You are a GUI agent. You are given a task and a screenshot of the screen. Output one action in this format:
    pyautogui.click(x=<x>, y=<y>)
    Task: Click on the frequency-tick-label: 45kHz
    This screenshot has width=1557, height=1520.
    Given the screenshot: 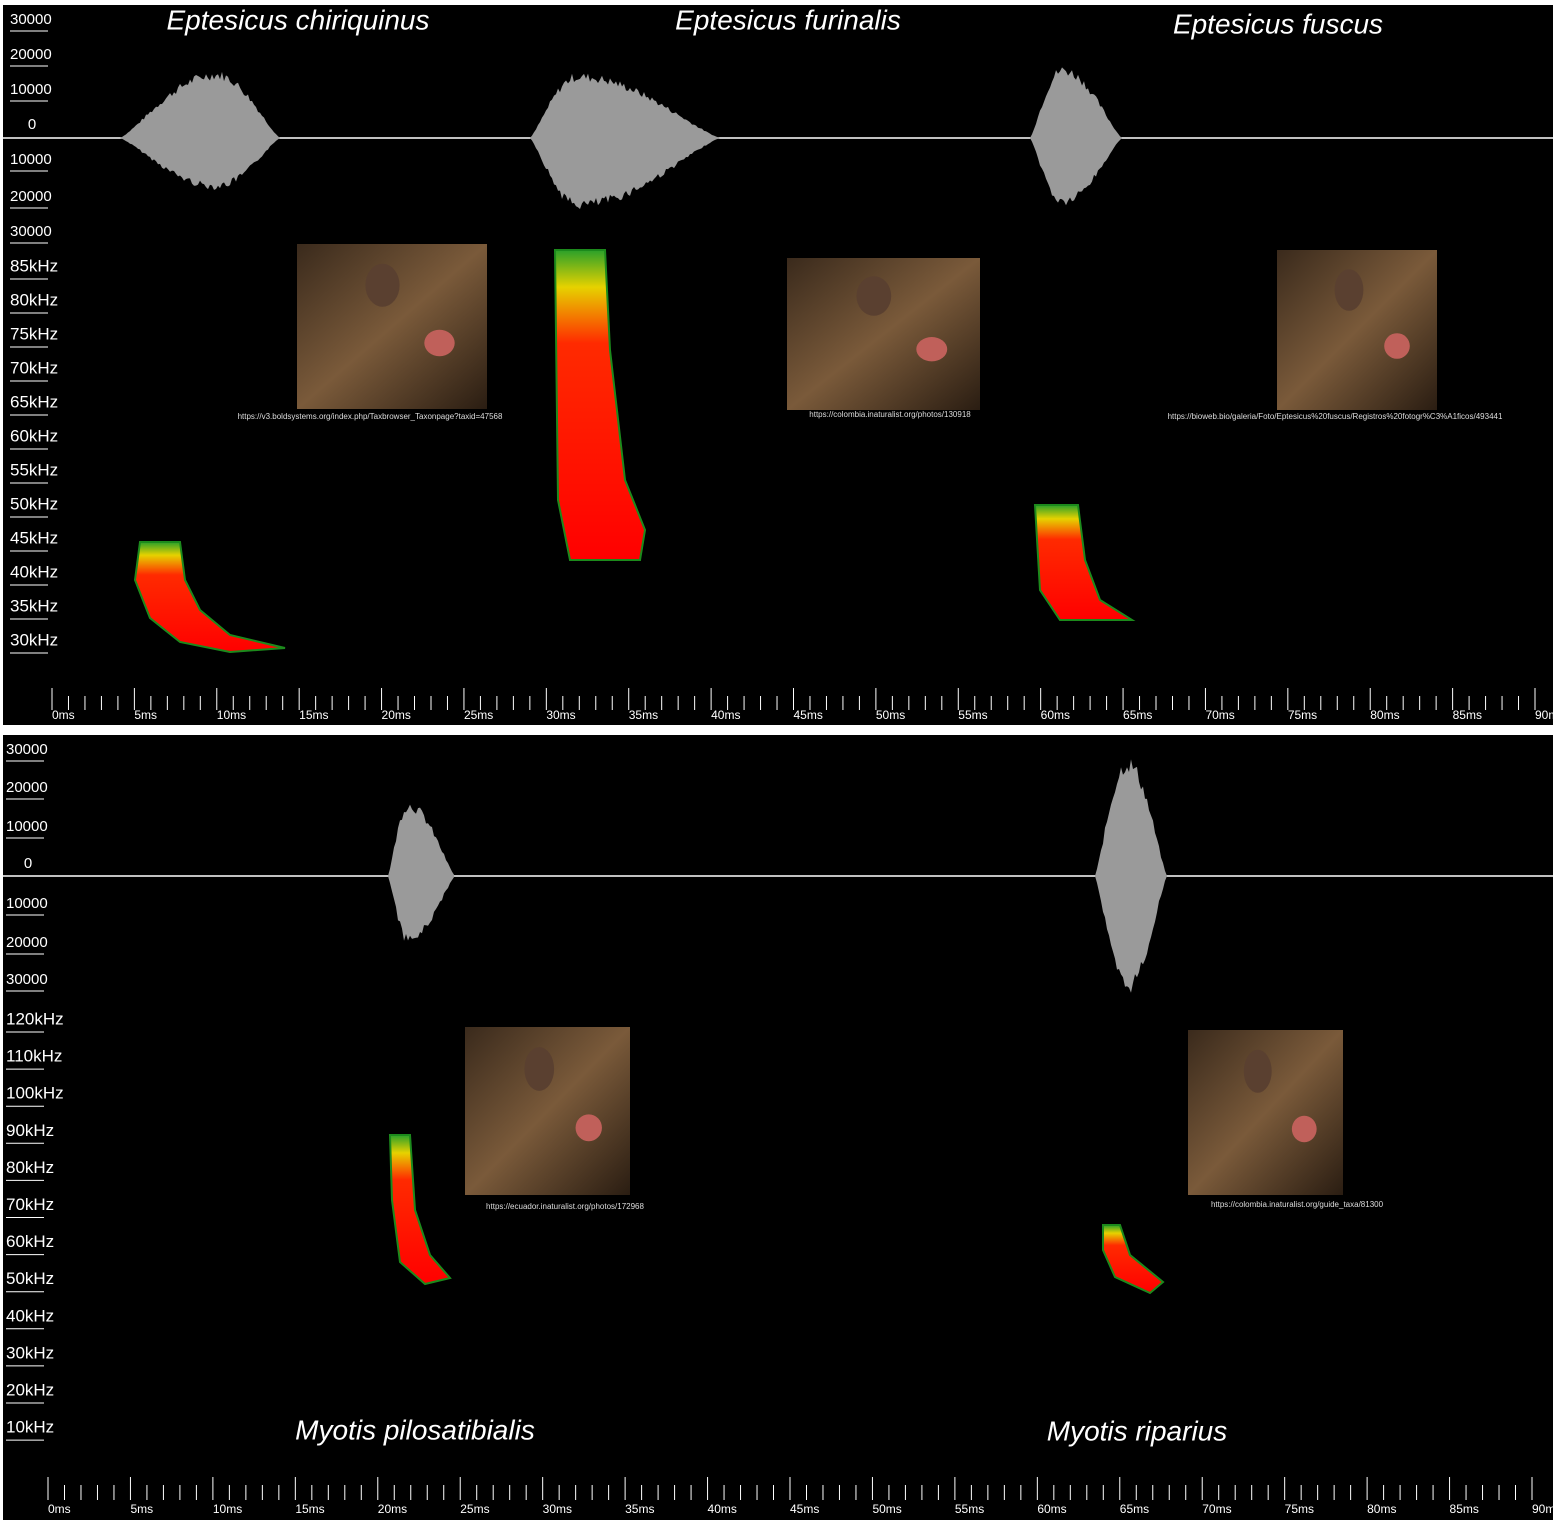 What is the action you would take?
    pyautogui.click(x=34, y=537)
    